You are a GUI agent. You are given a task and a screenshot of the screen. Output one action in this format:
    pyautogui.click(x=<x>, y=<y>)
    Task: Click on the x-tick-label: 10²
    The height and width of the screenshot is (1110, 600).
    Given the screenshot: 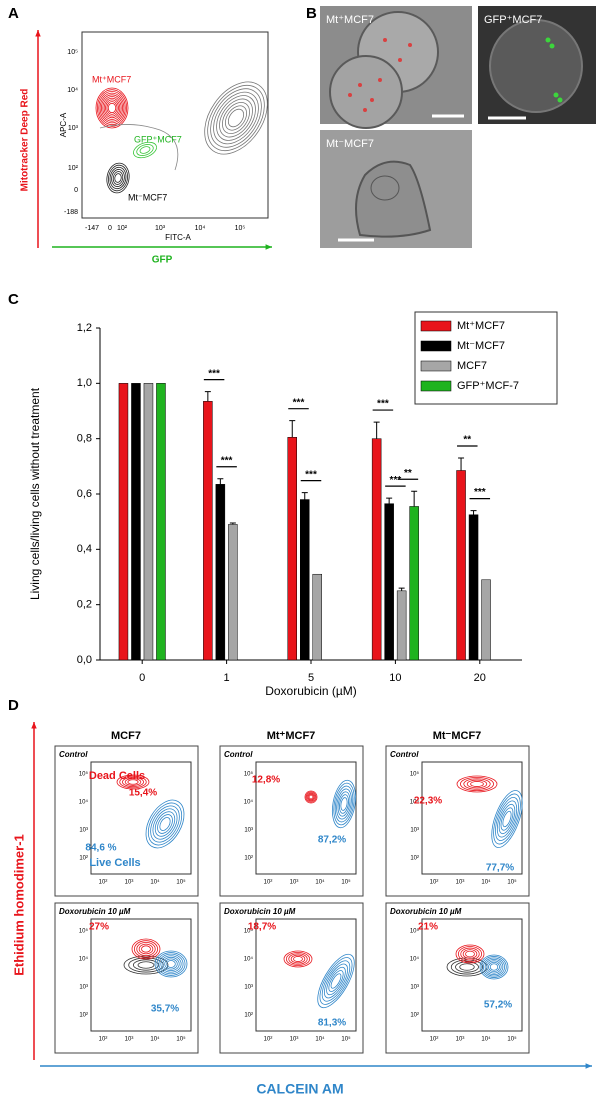 What is the action you would take?
    pyautogui.click(x=434, y=883)
    